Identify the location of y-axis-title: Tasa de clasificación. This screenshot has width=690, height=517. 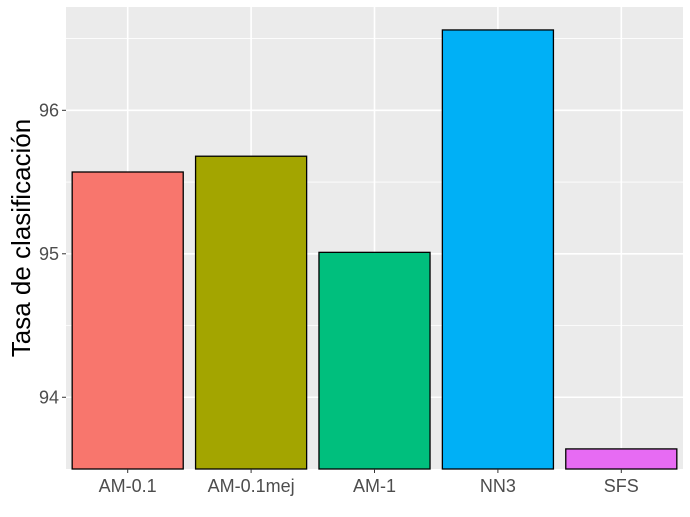
(21, 238).